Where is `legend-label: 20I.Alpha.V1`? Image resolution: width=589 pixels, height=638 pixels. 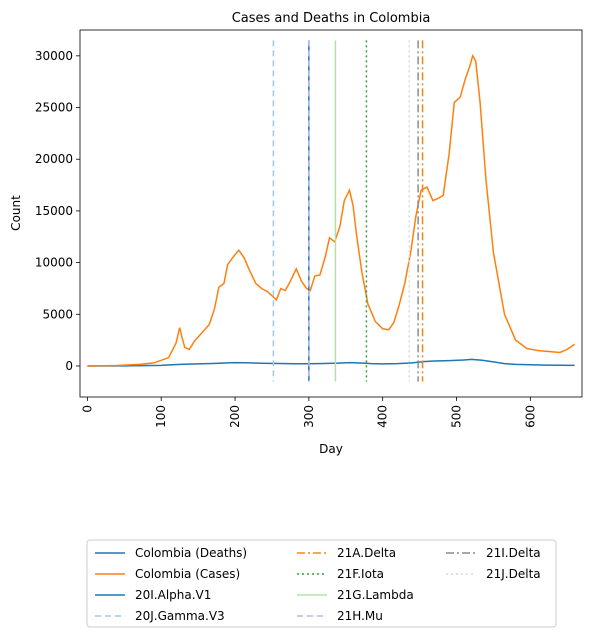 legend-label: 20I.Alpha.V1 is located at coordinates (173, 595).